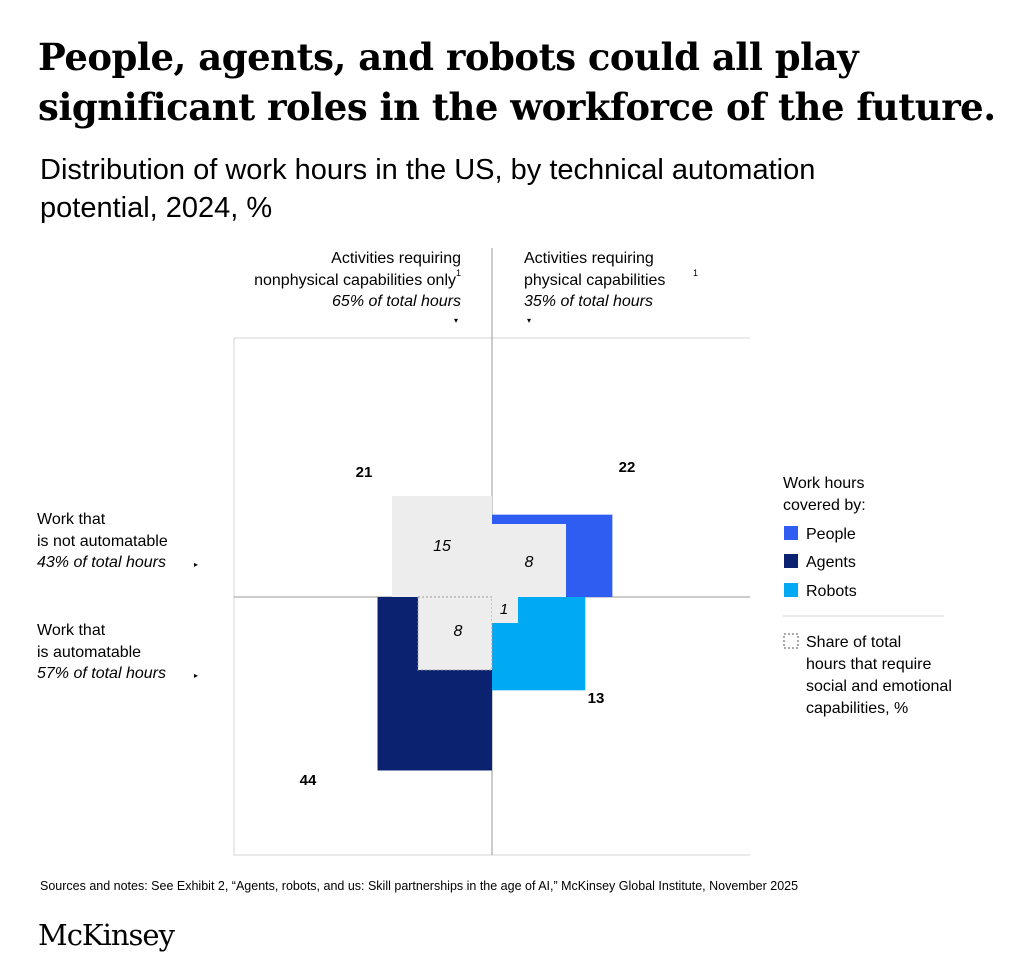 The height and width of the screenshot is (961, 1023). Describe the element at coordinates (106, 935) in the screenshot. I see `mckinsey-logo: McKinsey` at that location.